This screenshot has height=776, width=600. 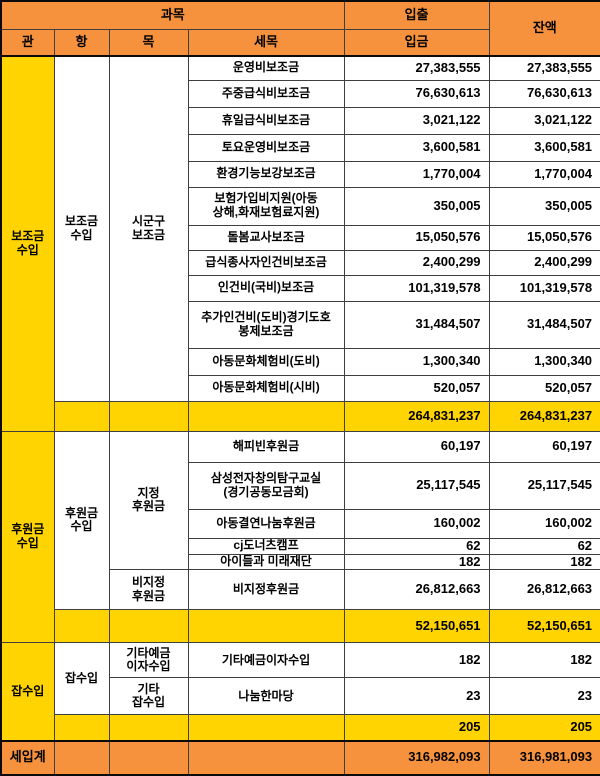 I want to click on cell-gwan-misc: 잡수입, so click(x=27, y=692).